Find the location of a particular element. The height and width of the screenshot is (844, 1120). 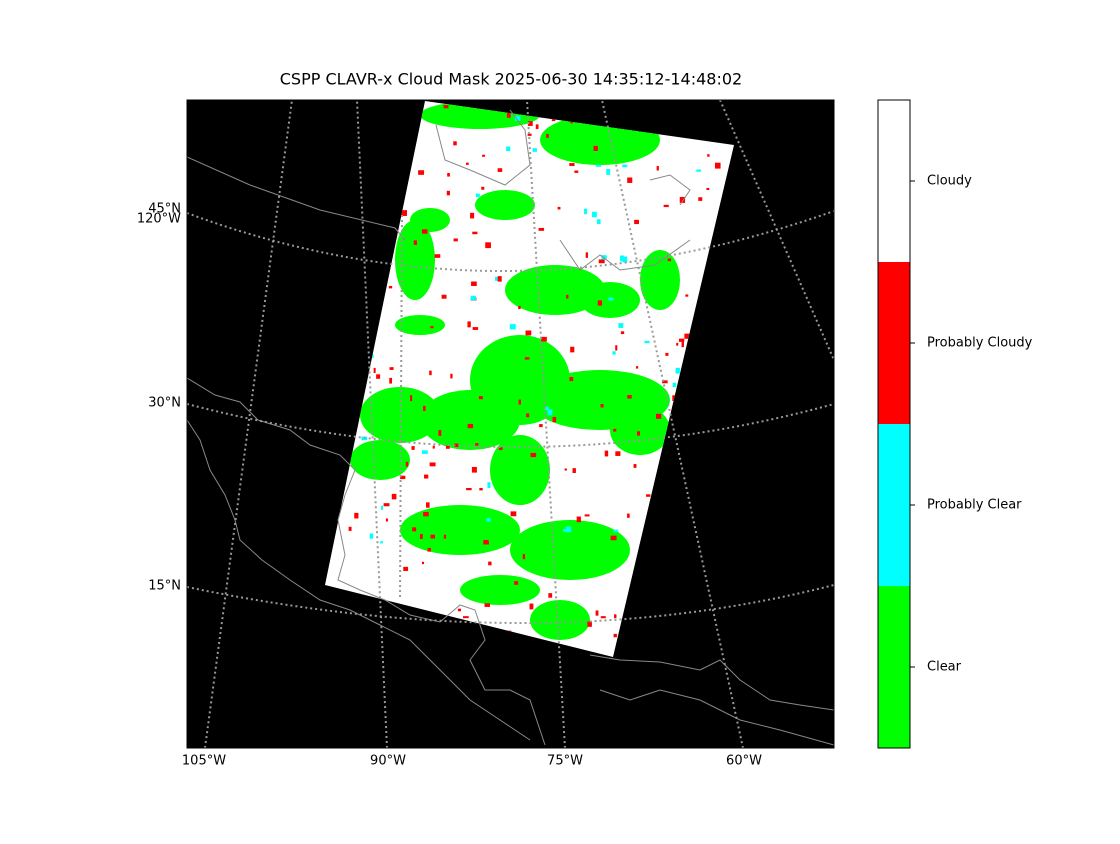

legend-label: Clear is located at coordinates (944, 667).